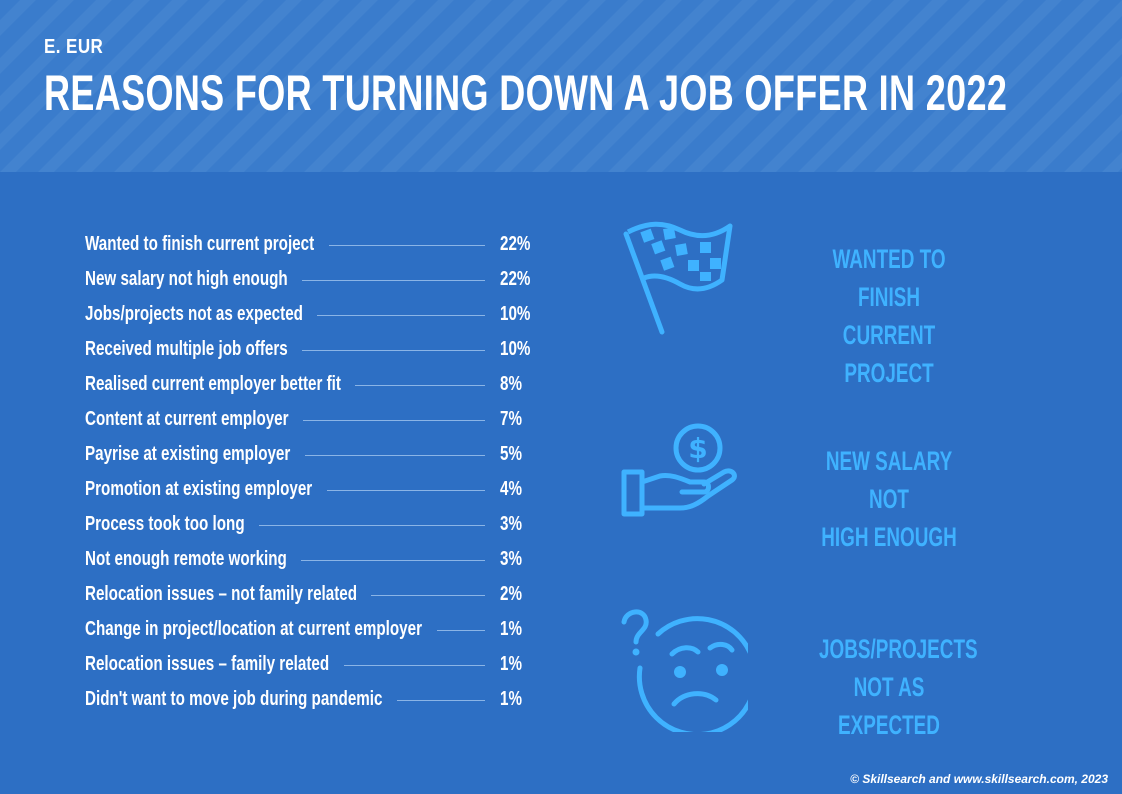 This screenshot has width=1122, height=794. What do you see at coordinates (889, 706) in the screenshot?
I see `highlight-3-line2: NOT AS EXPECTED` at bounding box center [889, 706].